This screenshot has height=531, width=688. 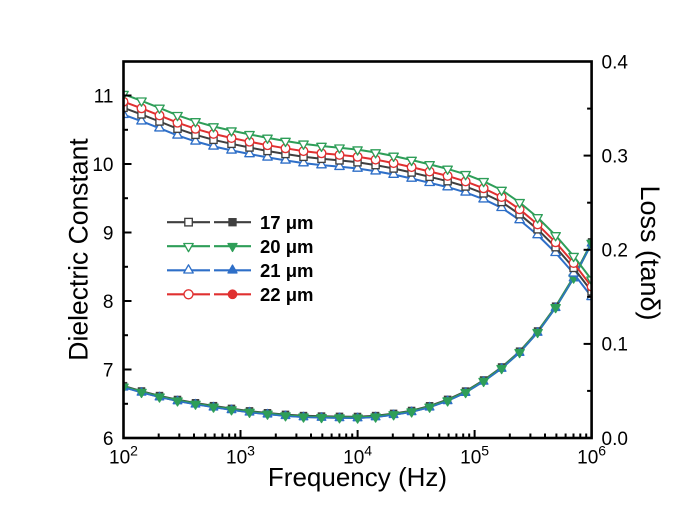 What do you see at coordinates (104, 96) in the screenshot?
I see `svg-text: 11` at bounding box center [104, 96].